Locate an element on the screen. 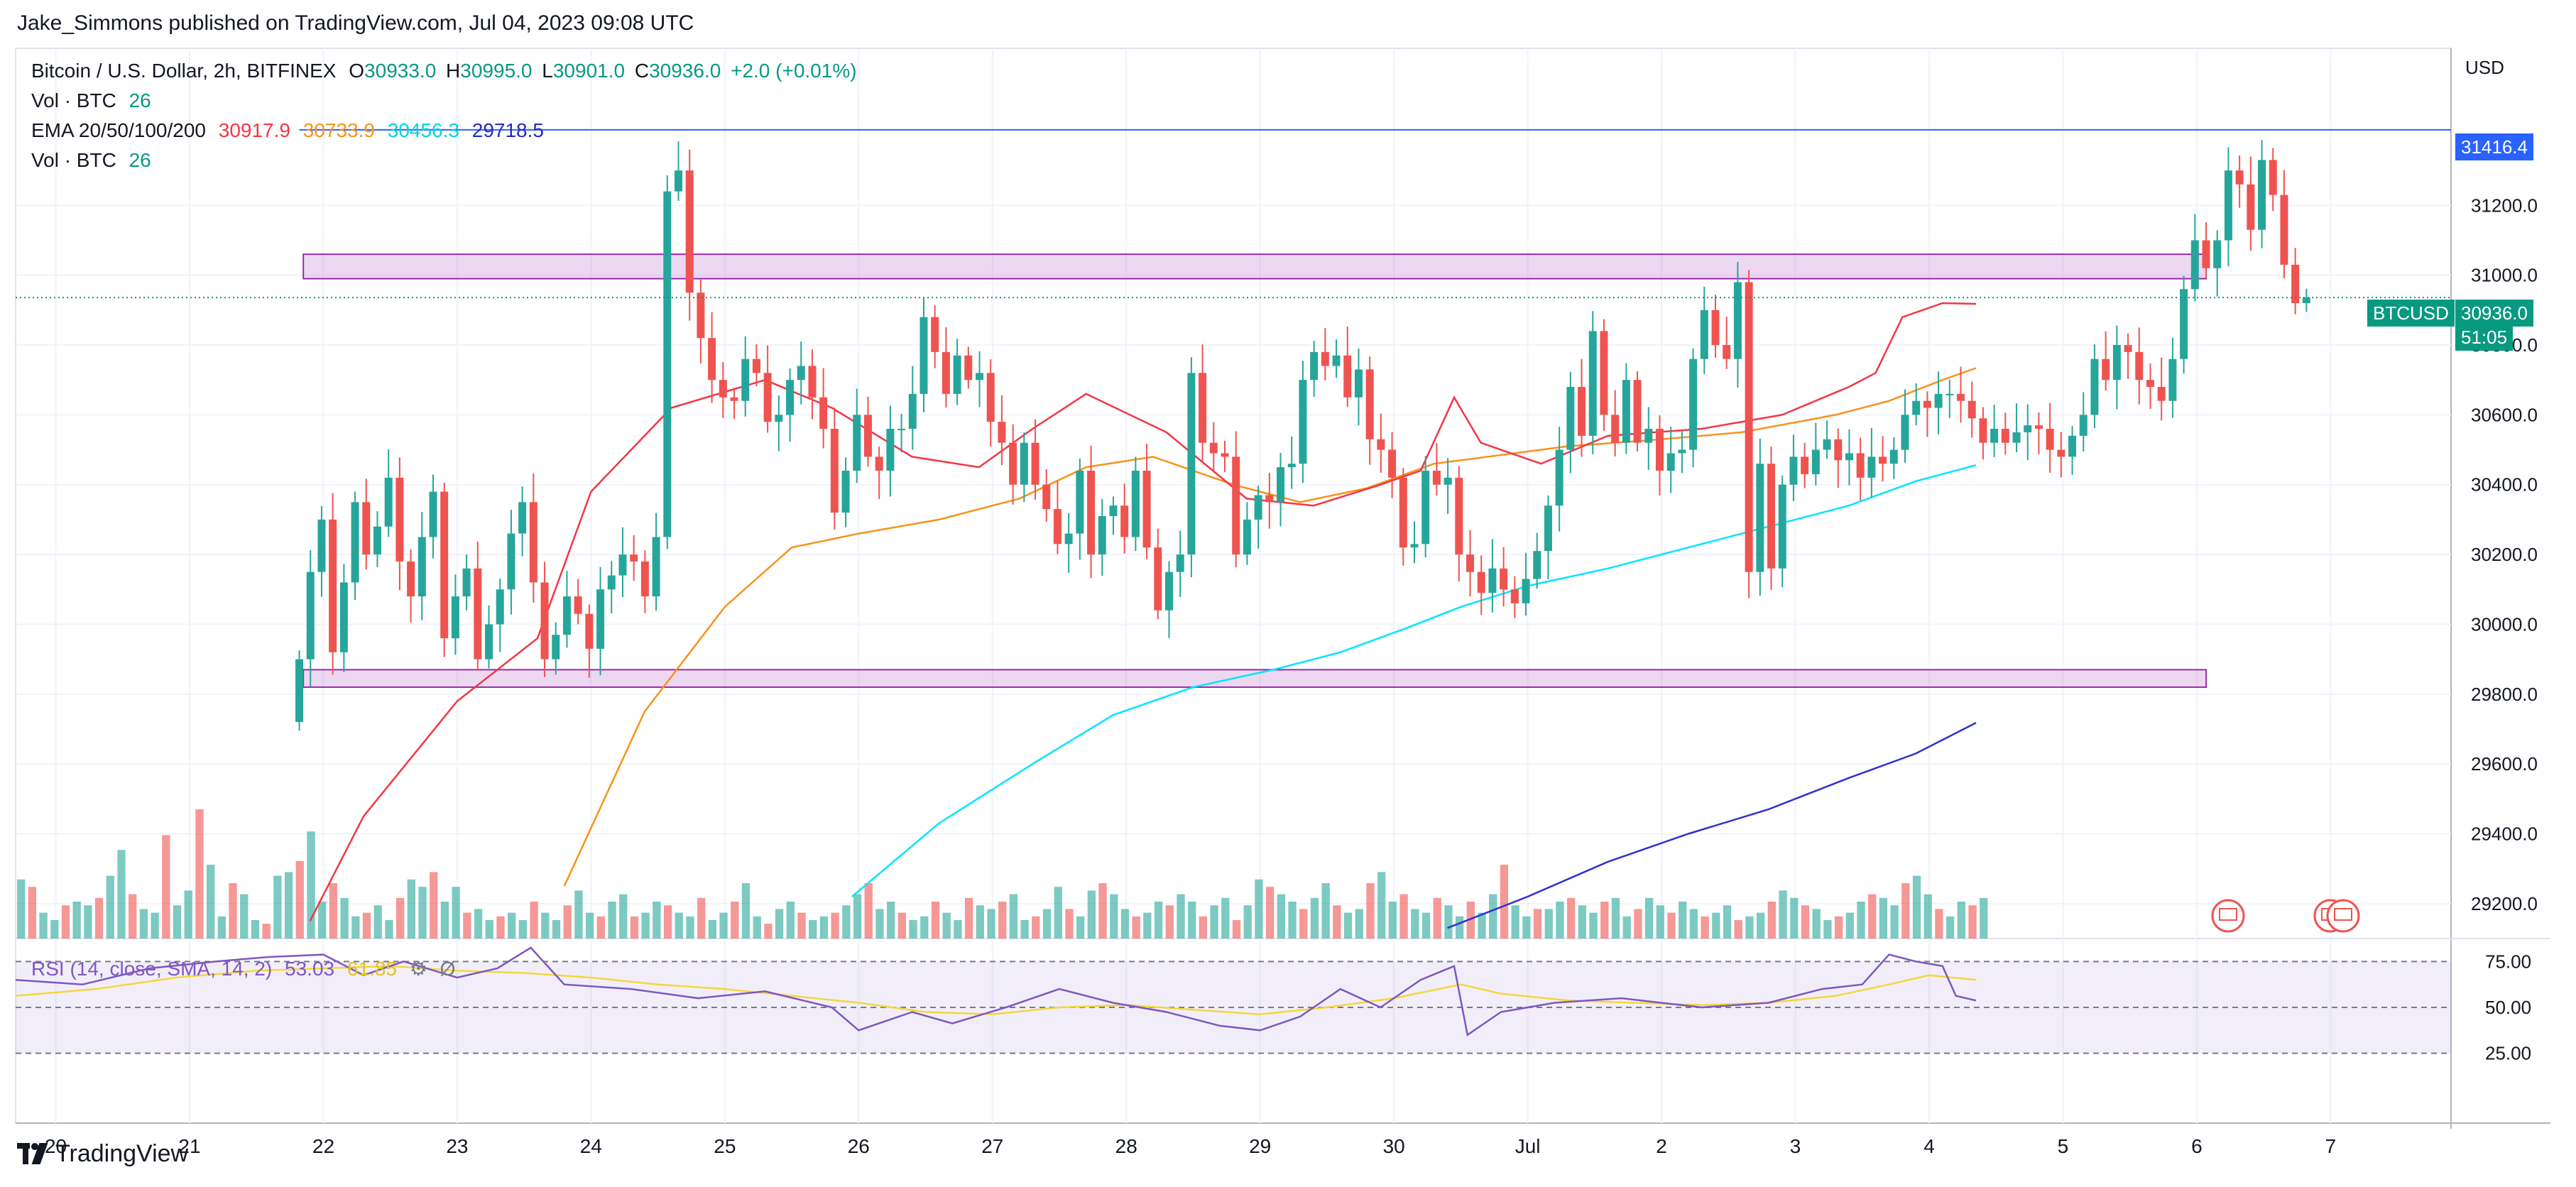  support-resistance-zone is located at coordinates (1254, 678).